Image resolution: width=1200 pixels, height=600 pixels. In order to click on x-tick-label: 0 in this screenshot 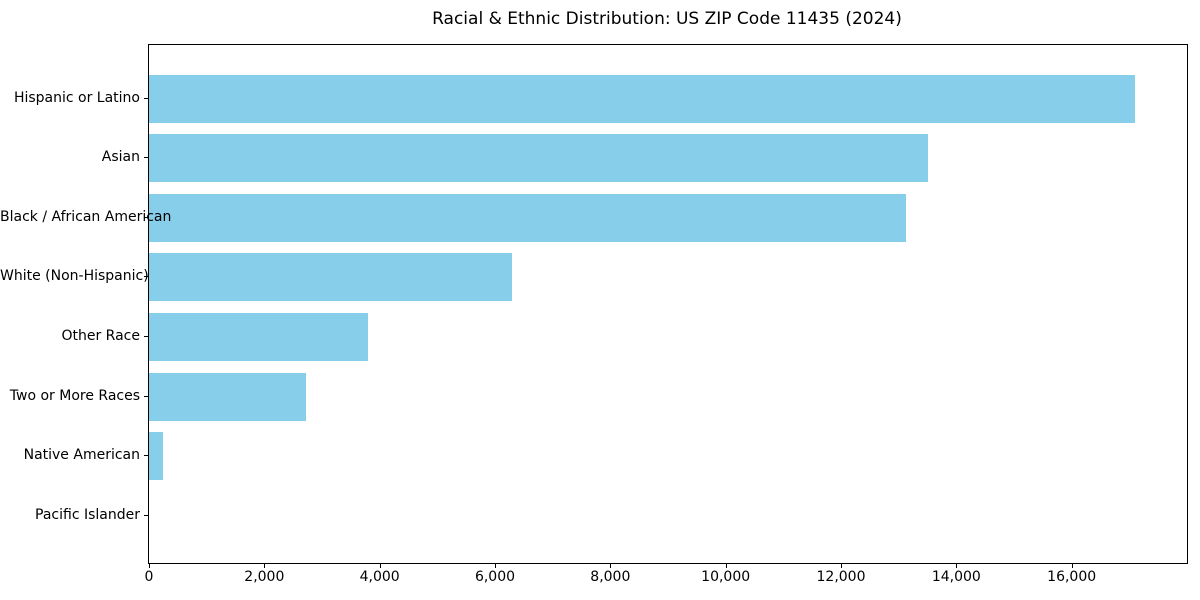, I will do `click(149, 577)`.